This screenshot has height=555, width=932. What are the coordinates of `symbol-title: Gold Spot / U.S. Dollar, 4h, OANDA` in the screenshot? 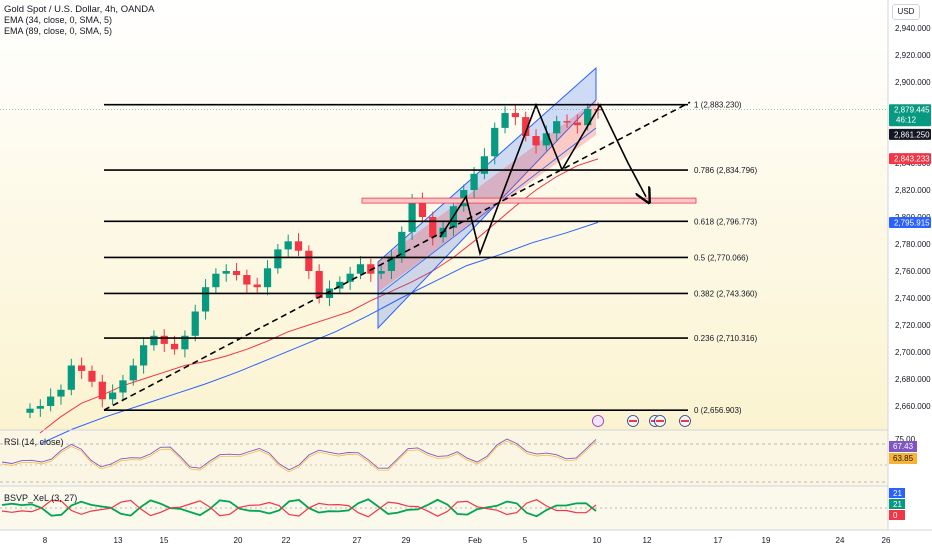 It's located at (79, 9).